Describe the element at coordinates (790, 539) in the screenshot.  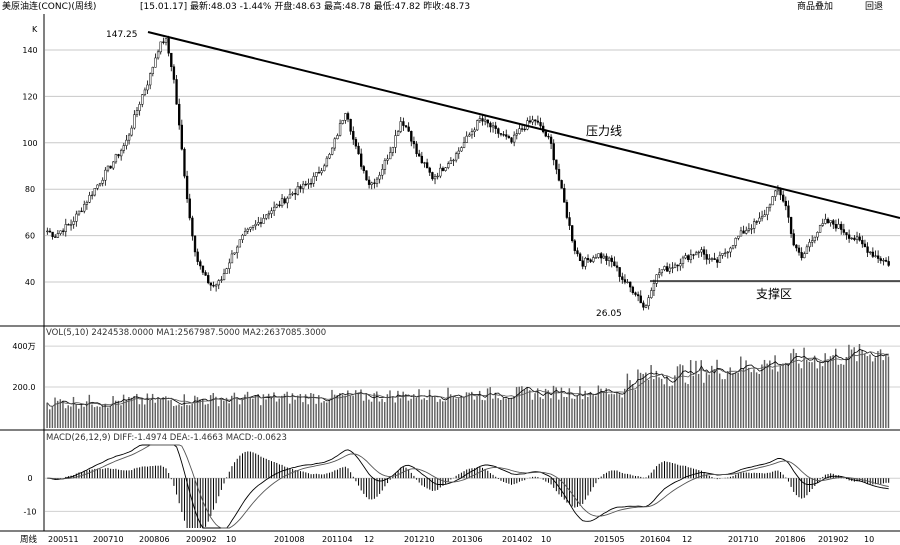
I see `x-axis-label: 201806` at that location.